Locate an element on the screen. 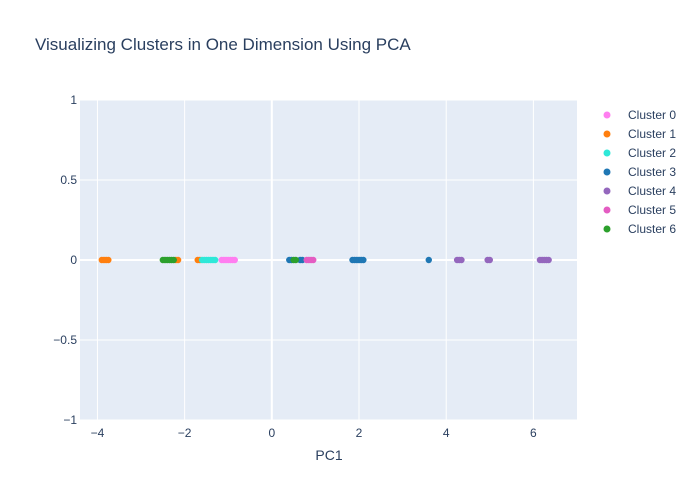 Image resolution: width=700 pixels, height=500 pixels. x-tick-label: −4 is located at coordinates (98, 433).